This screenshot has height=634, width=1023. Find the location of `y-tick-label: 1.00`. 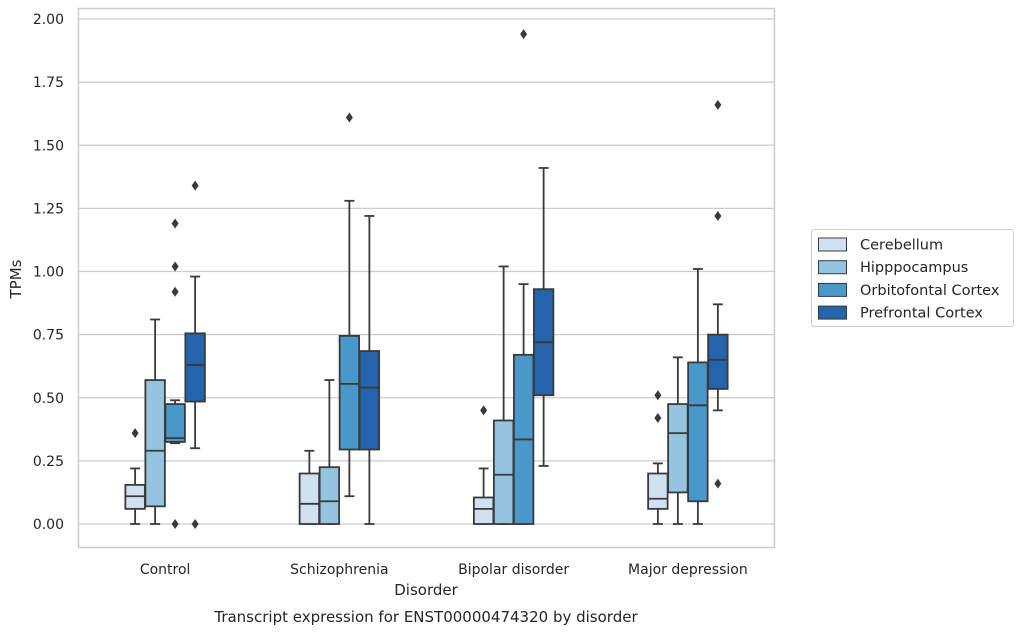

y-tick-label: 1.00 is located at coordinates (48, 273).